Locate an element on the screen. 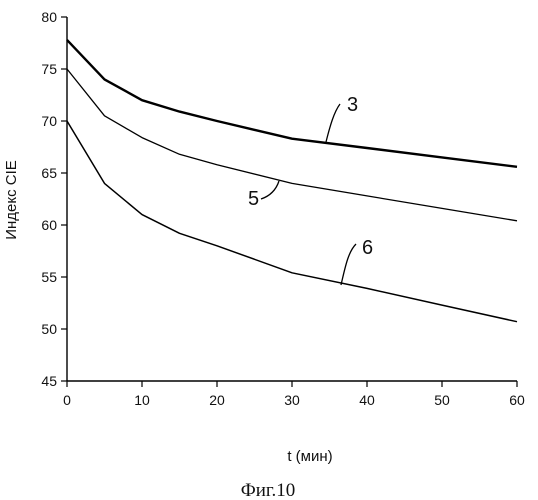 This screenshot has height=500, width=538. x-axis-title: t (мин) is located at coordinates (309, 456).